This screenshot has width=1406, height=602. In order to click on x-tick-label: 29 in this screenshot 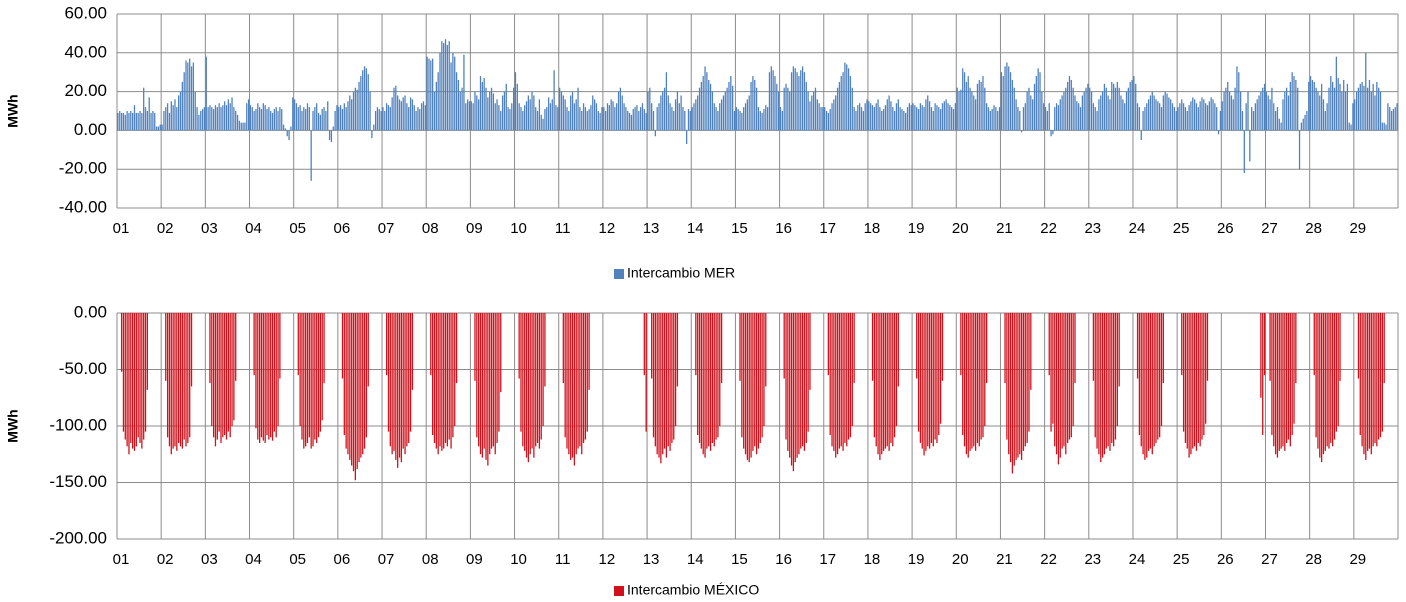, I will do `click(1357, 228)`.